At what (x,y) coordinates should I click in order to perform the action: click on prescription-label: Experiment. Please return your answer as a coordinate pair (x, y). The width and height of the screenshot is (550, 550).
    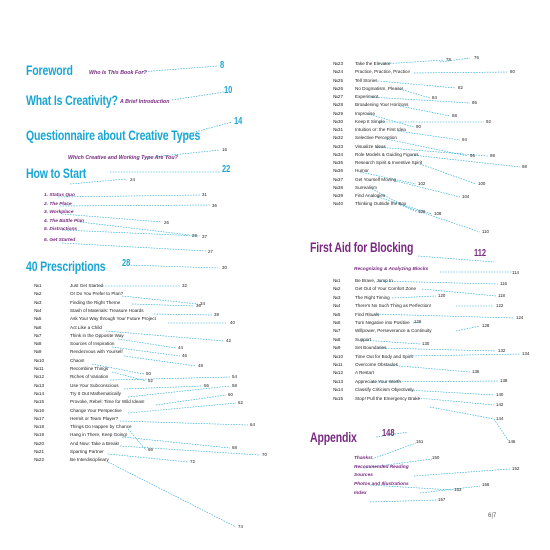
    Looking at the image, I should click on (367, 96).